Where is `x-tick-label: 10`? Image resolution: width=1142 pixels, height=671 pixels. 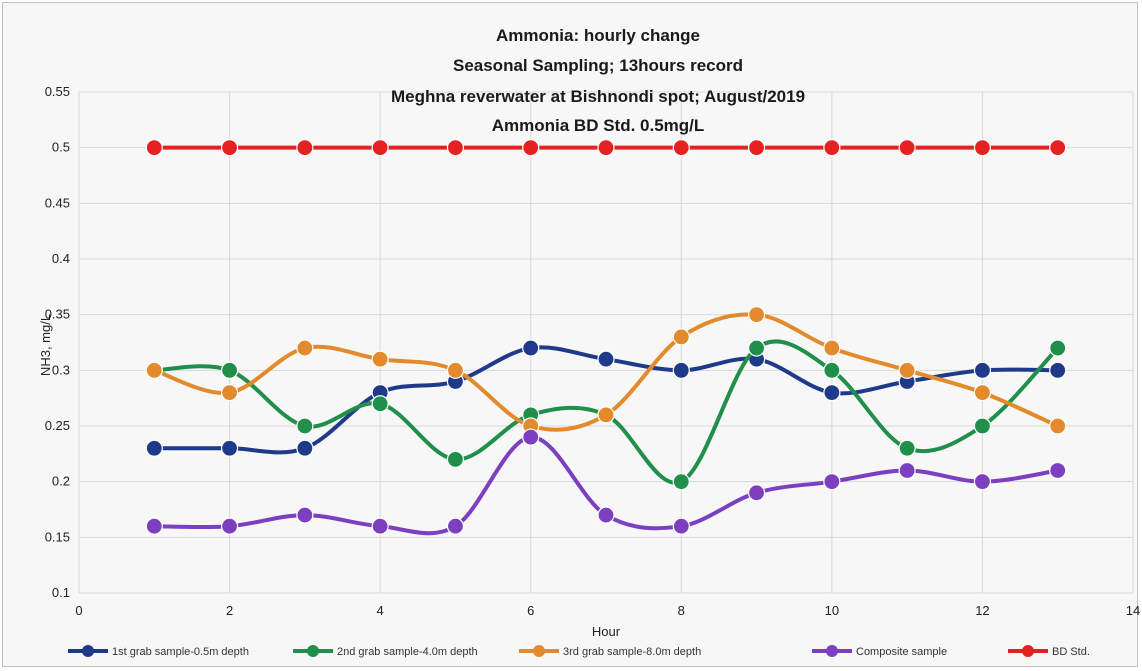
x-tick-label: 10 is located at coordinates (832, 610).